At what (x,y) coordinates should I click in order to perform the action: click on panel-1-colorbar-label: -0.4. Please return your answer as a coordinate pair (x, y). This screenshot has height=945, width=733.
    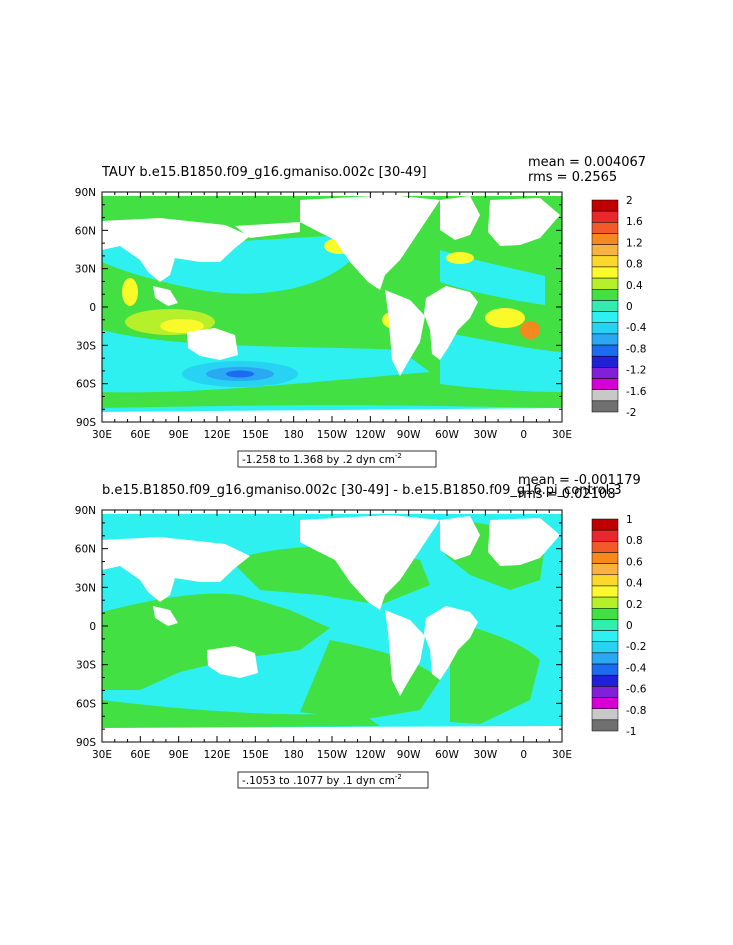
    Looking at the image, I should click on (636, 328).